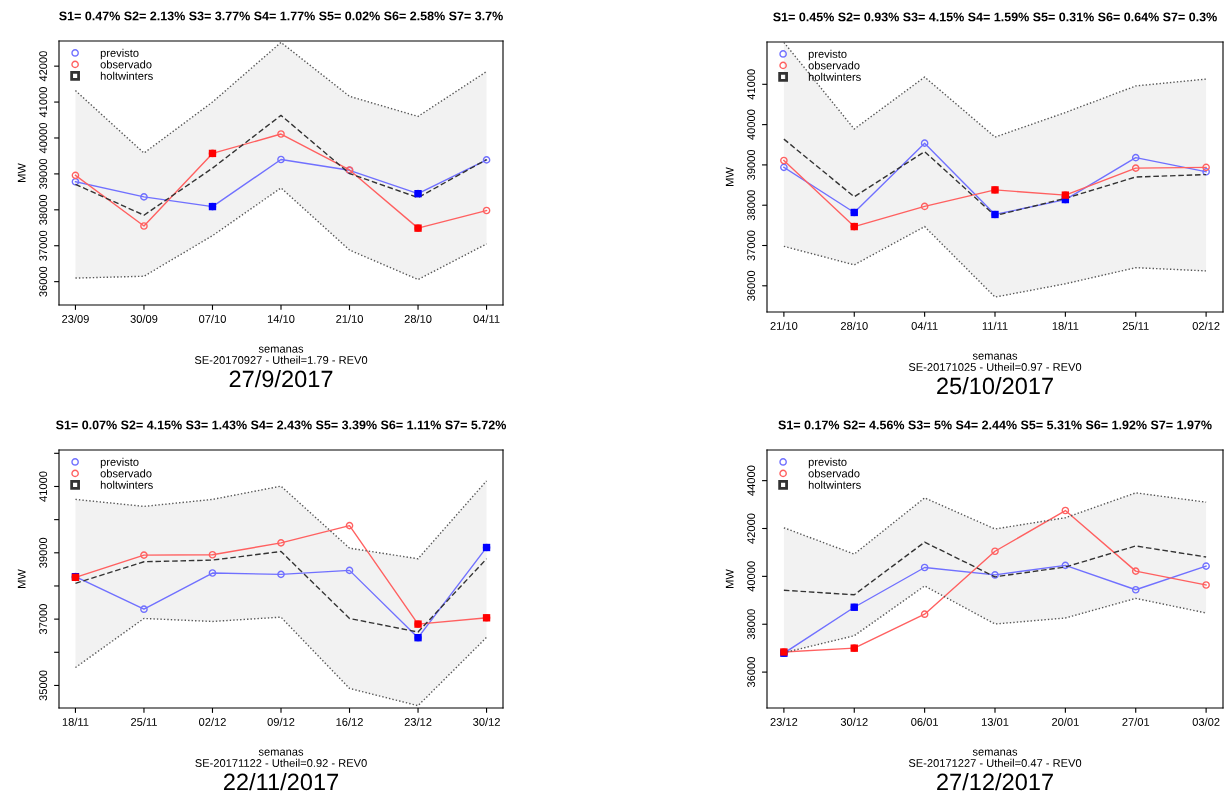 This screenshot has height=806, width=1228. What do you see at coordinates (281, 318) in the screenshot?
I see `x-tick-label: 14/10` at bounding box center [281, 318].